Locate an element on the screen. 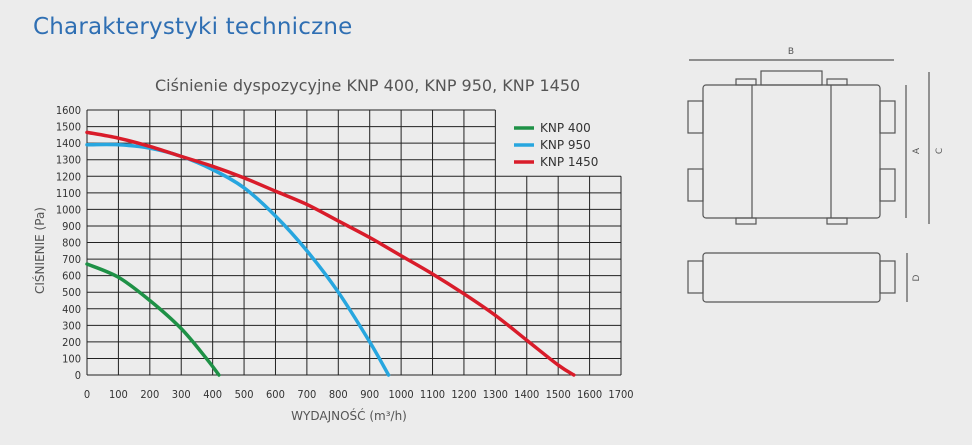 The width and height of the screenshot is (972, 445). y-tick-label: 700 is located at coordinates (71, 259).